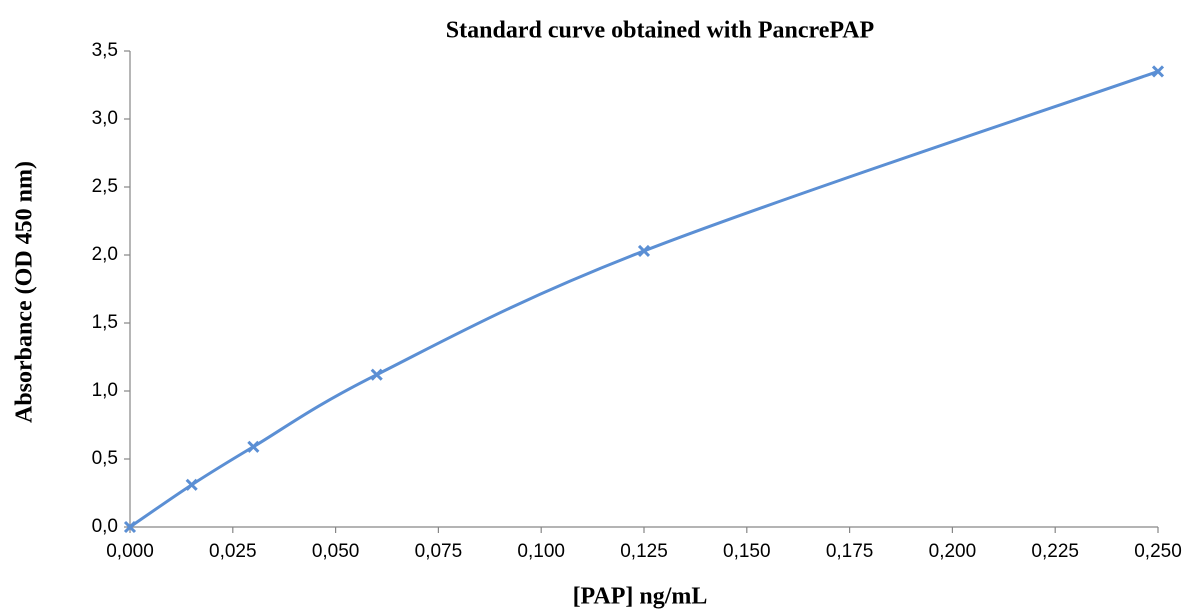 This screenshot has width=1195, height=611. What do you see at coordinates (233, 551) in the screenshot?
I see `x-tick-label: 0,025` at bounding box center [233, 551].